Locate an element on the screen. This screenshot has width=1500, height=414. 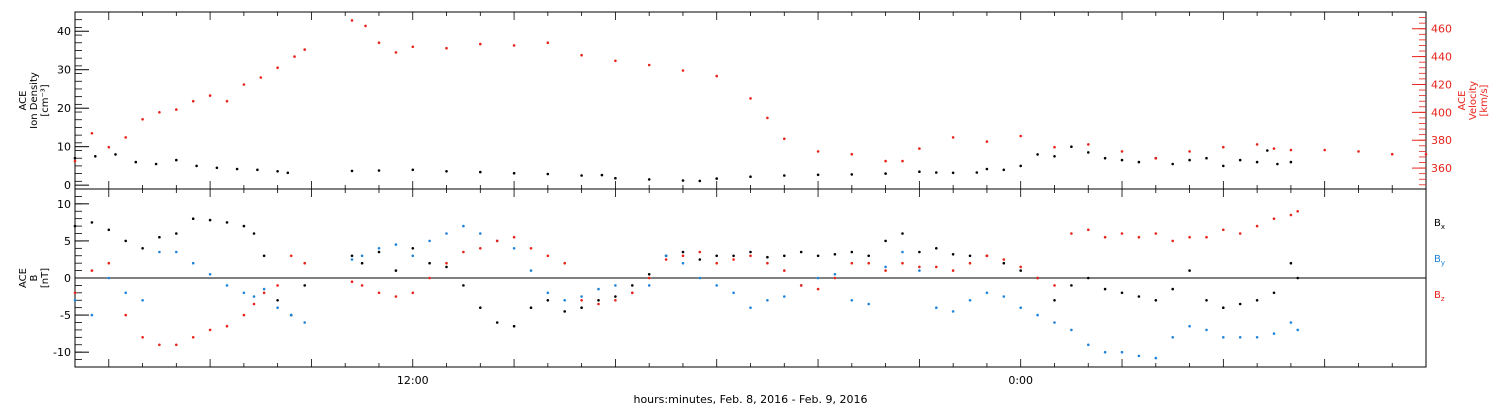
top-right-tick-label: 400 is located at coordinates (1441, 112).